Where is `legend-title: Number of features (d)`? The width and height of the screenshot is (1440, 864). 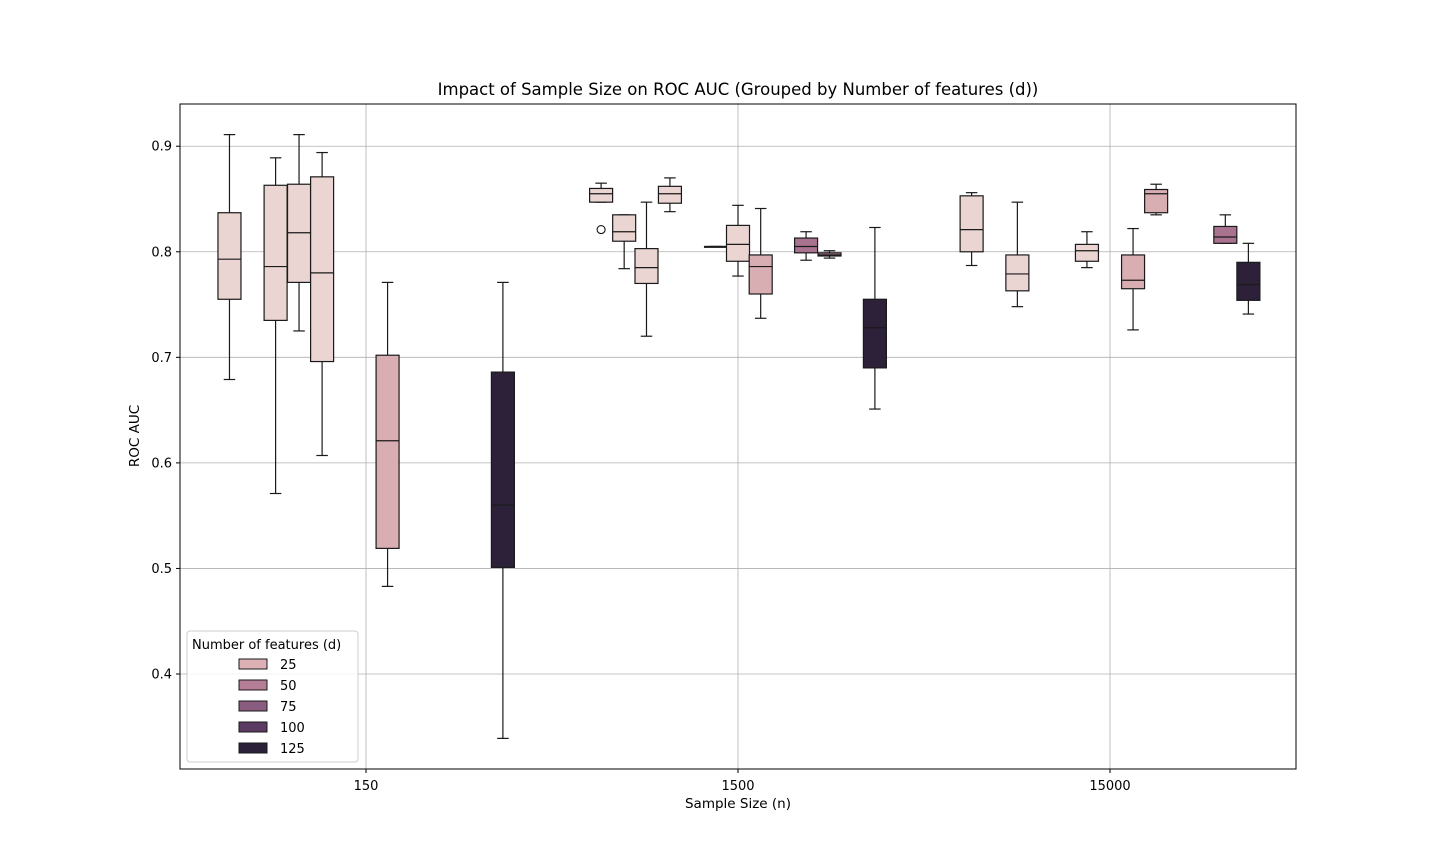
legend-title: Number of features (d) is located at coordinates (266, 645).